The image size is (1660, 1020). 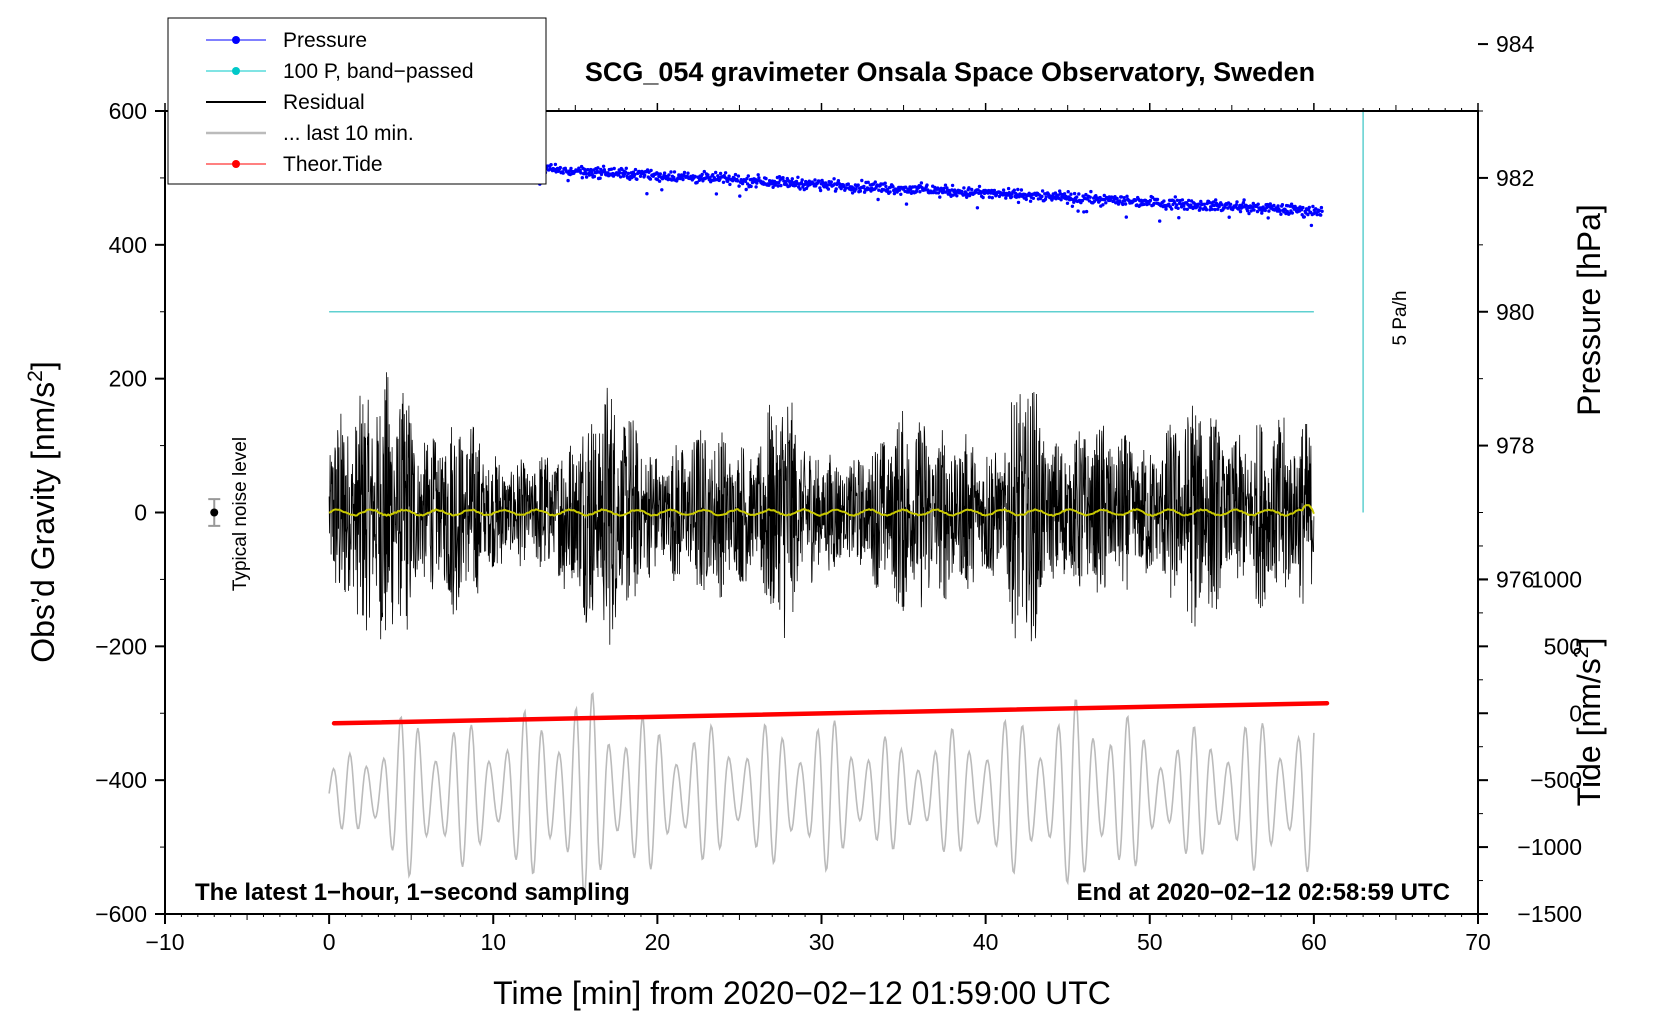 What do you see at coordinates (1549, 914) in the screenshot?
I see `tide-tick-label: −1500` at bounding box center [1549, 914].